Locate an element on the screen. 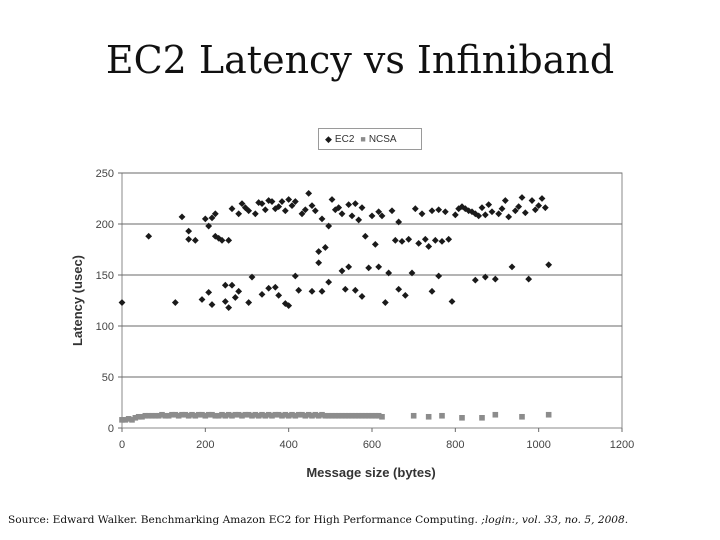  x-tick-label: 1200 is located at coordinates (622, 445).